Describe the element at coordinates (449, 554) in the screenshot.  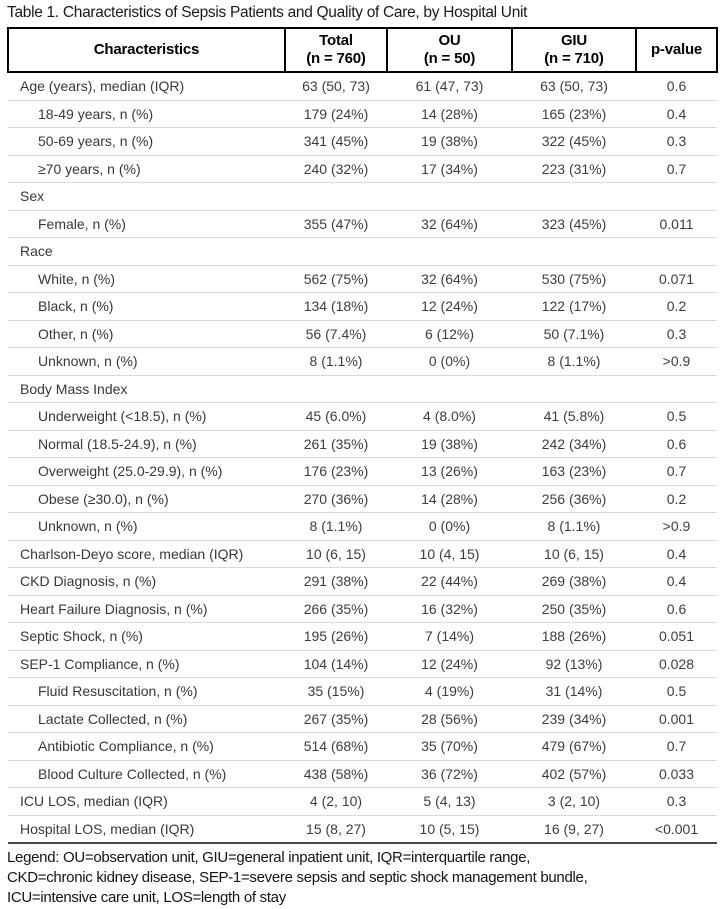
I see `cell-ou: 10 (4, 15)` at that location.